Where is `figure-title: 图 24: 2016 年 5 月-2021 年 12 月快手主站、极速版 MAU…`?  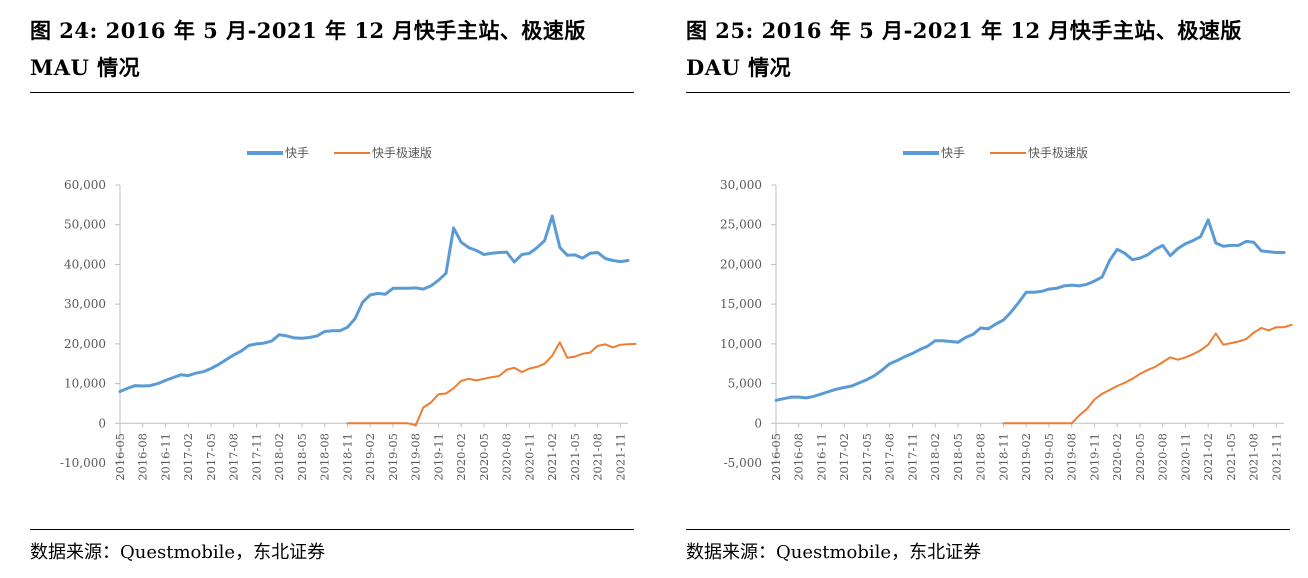
figure-title: 图 24: 2016 年 5 月-2021 年 12 月快手主站、极速版 MAU… is located at coordinates (308, 49).